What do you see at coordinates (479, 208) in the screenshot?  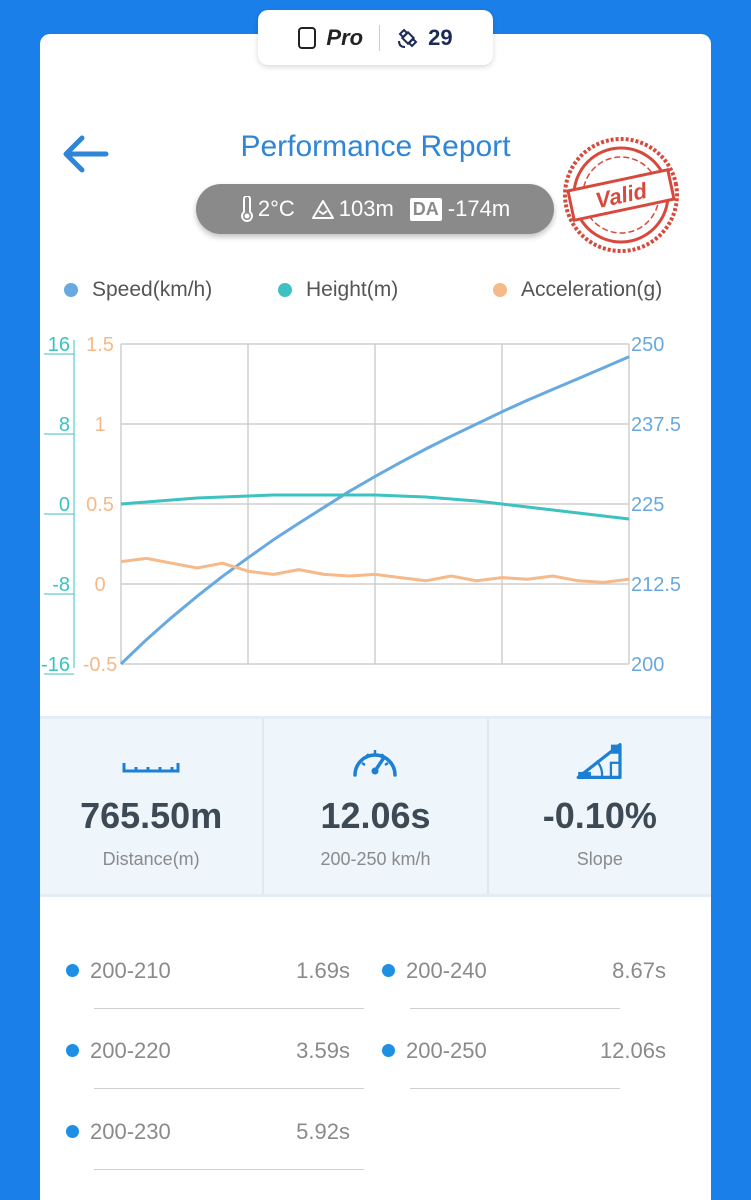 I see `density-altitude-value: -174m` at bounding box center [479, 208].